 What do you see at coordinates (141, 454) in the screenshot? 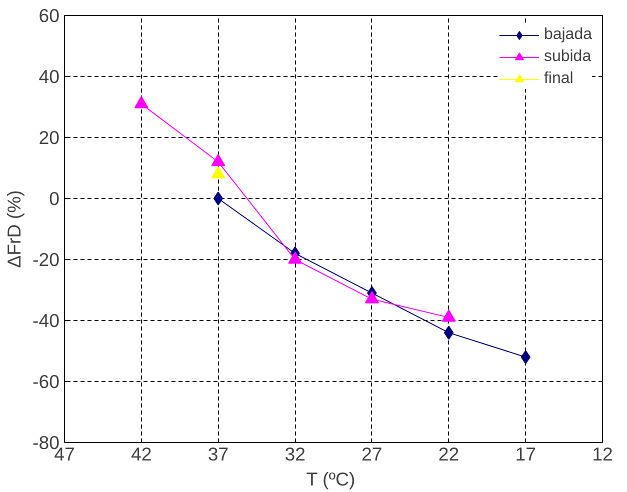
I see `x-tick-label: 42` at bounding box center [141, 454].